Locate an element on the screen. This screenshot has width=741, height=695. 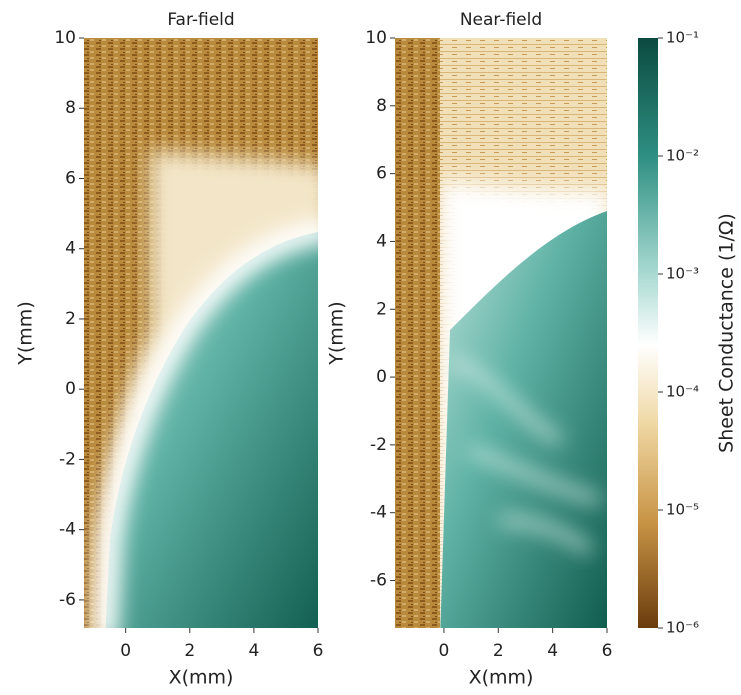
colorbar is located at coordinates (648, 333).